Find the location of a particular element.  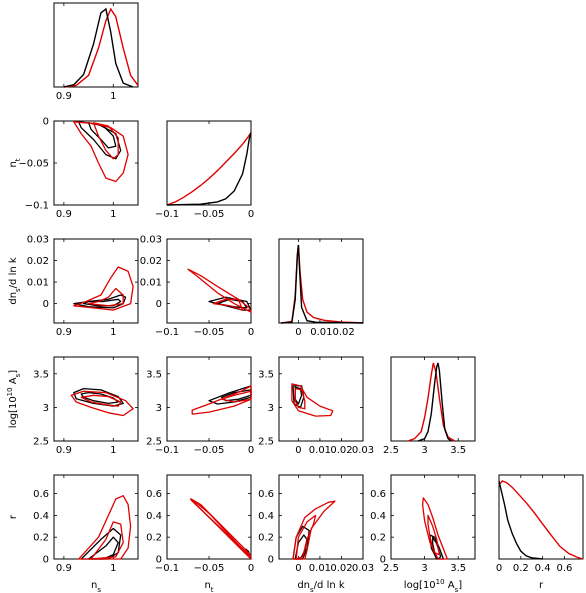

panel-ns-dns: 0.9 1 0 0.01 0.02 0.03 is located at coordinates (83, 286).